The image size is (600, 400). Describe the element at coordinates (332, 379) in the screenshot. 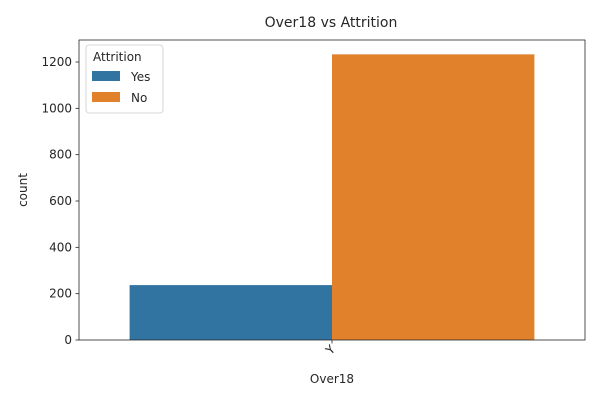

I see `x-axis-label: Over18` at that location.